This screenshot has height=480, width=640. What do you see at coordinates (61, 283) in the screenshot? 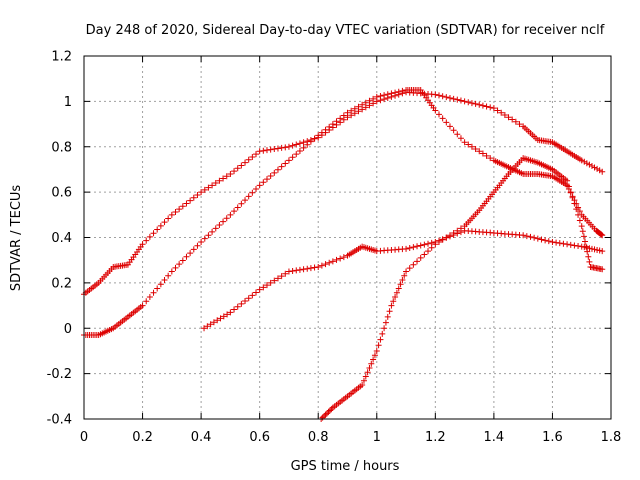
I see `y-tick-label: 0.2` at bounding box center [61, 283].